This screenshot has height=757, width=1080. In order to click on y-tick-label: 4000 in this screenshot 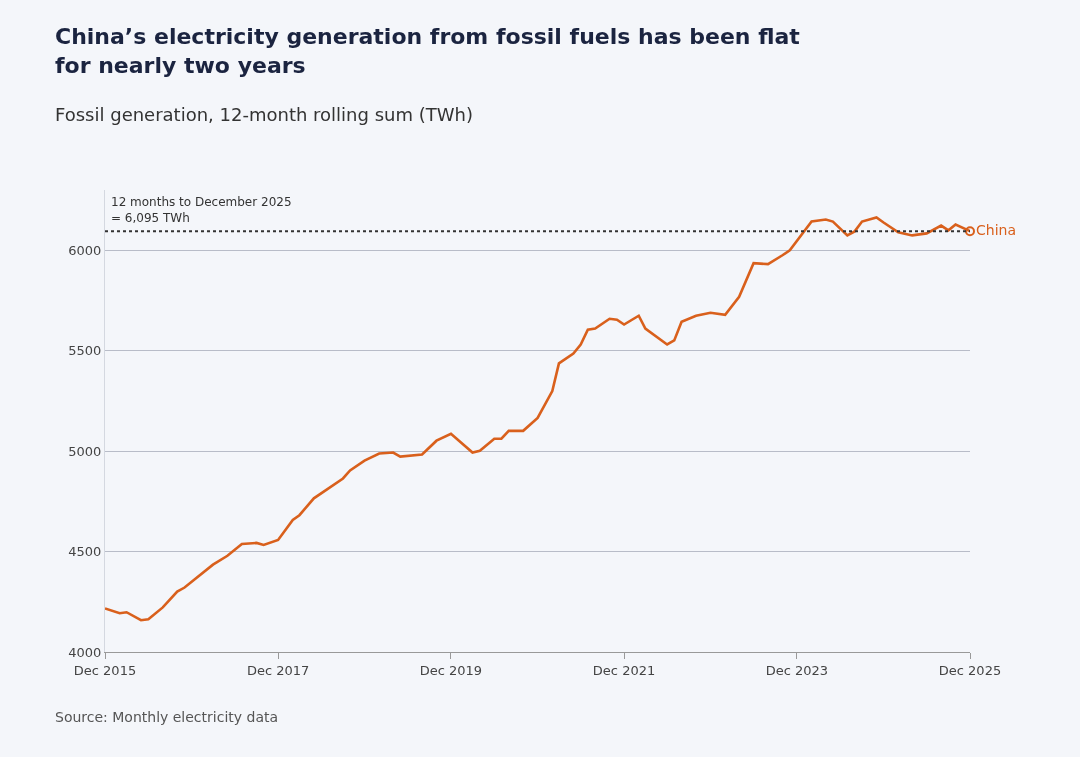, I will do `click(85, 652)`.